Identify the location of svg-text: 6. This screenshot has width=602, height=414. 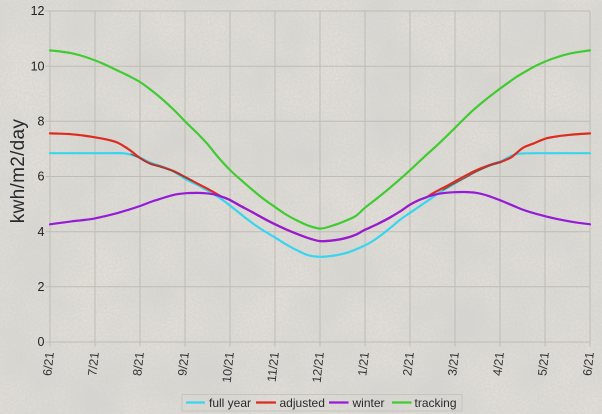
(41, 177).